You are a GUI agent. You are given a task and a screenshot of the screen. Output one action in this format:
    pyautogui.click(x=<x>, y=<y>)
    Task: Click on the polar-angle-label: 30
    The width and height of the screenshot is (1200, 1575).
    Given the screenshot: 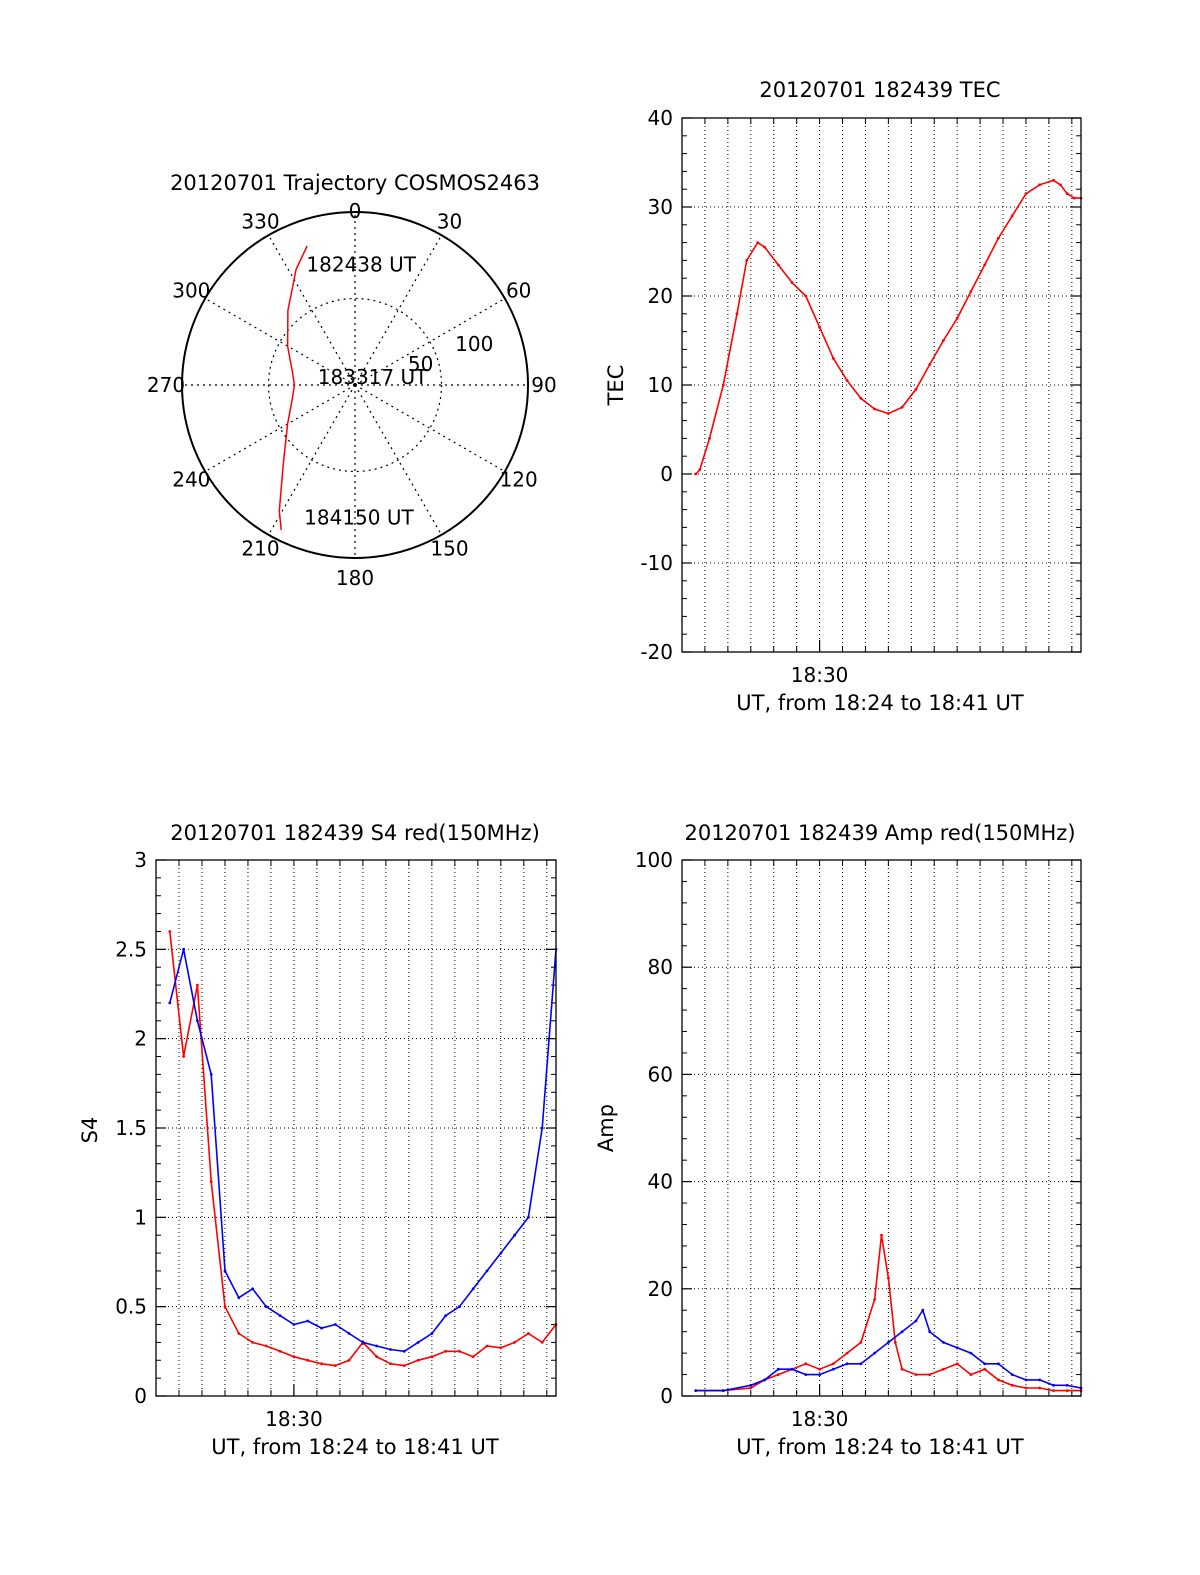 What is the action you would take?
    pyautogui.click(x=449, y=221)
    